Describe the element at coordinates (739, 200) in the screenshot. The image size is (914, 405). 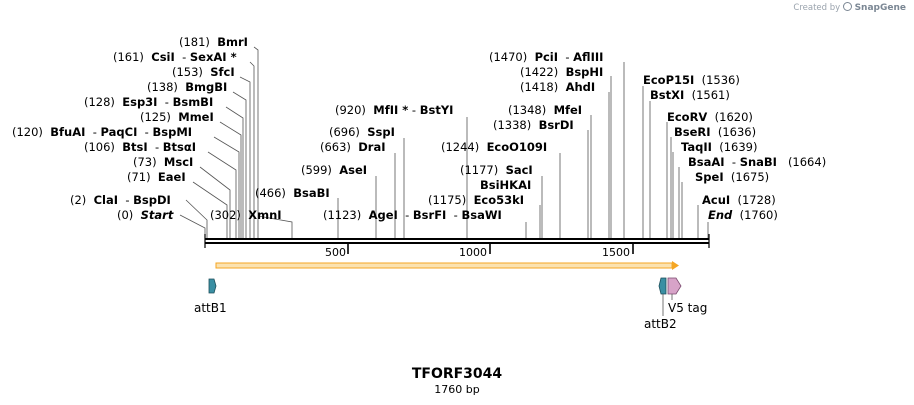
I see `site-acui: AcuI (1728)` at that location.